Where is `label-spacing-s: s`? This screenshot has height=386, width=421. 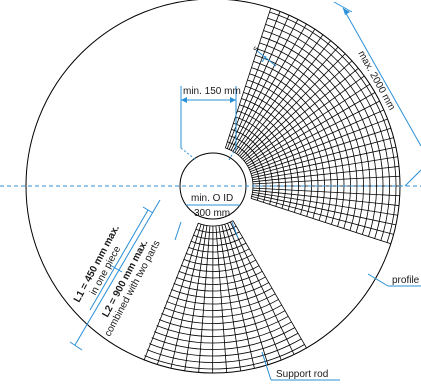
label-spacing-s: s is located at coordinates (255, 48).